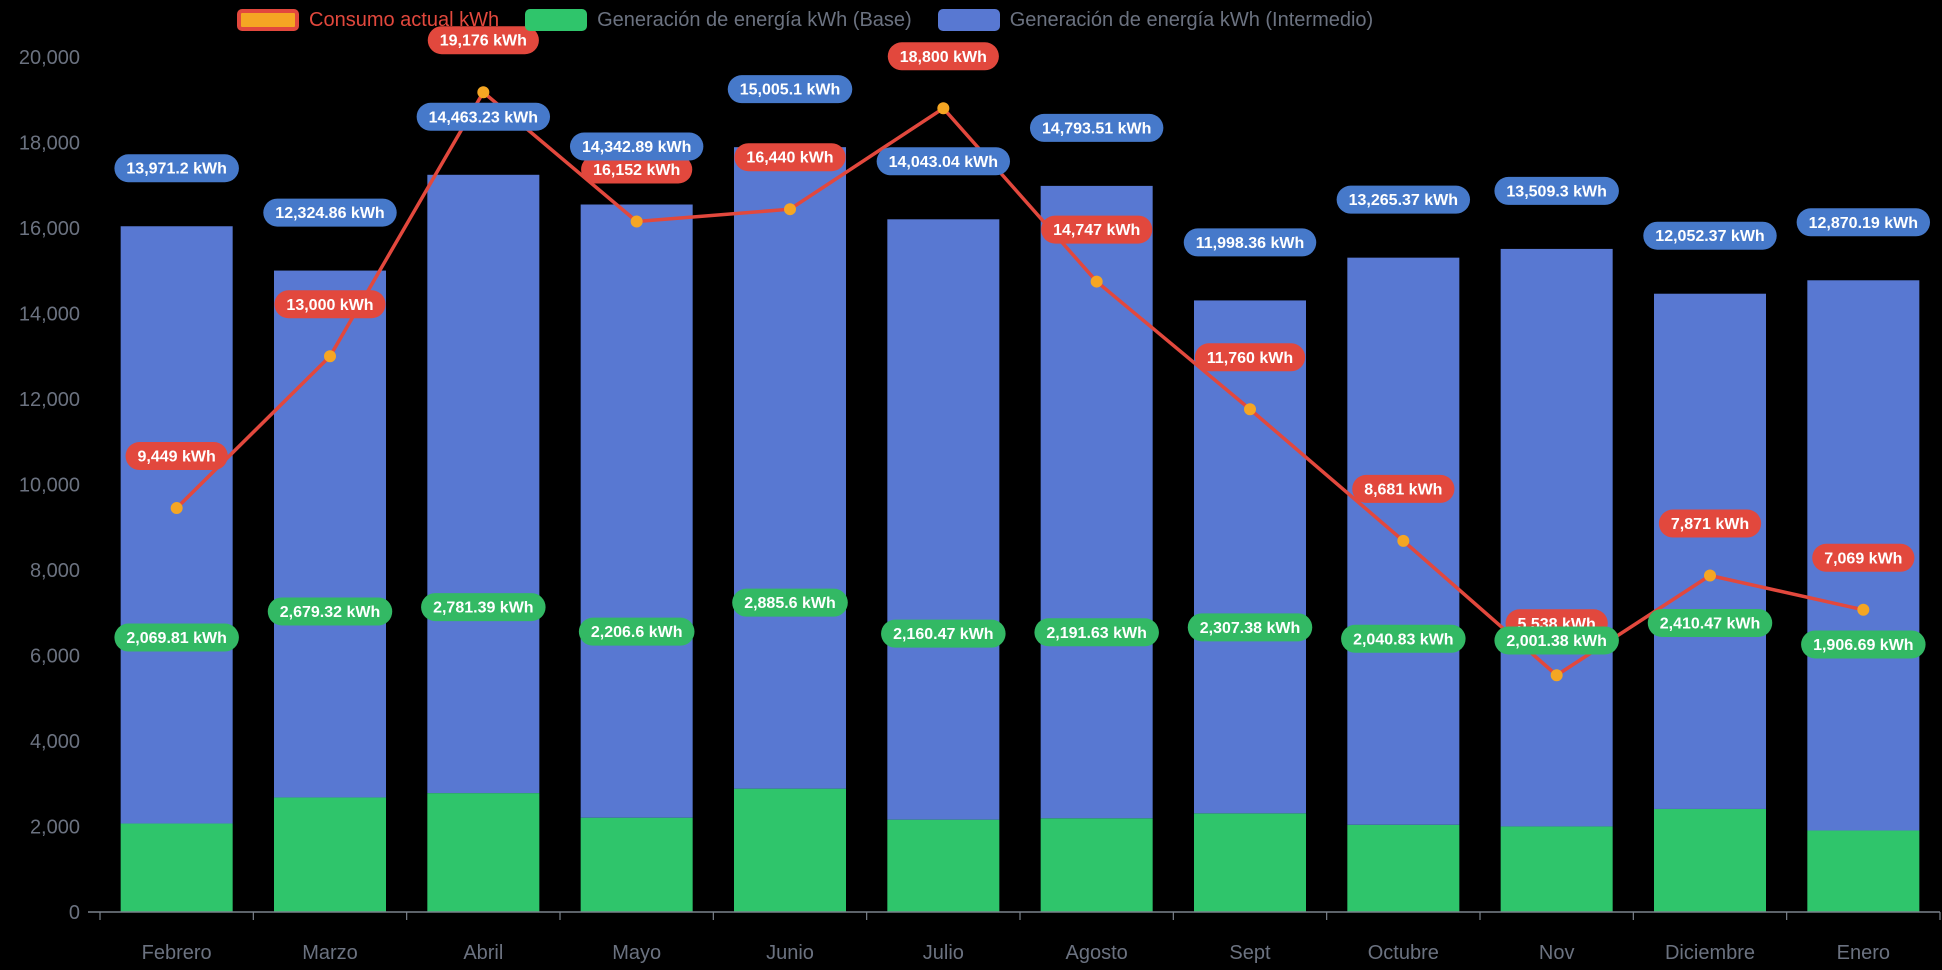 The width and height of the screenshot is (1942, 970). I want to click on consumo-value-label-text: 16,440 kWh, so click(789, 158).